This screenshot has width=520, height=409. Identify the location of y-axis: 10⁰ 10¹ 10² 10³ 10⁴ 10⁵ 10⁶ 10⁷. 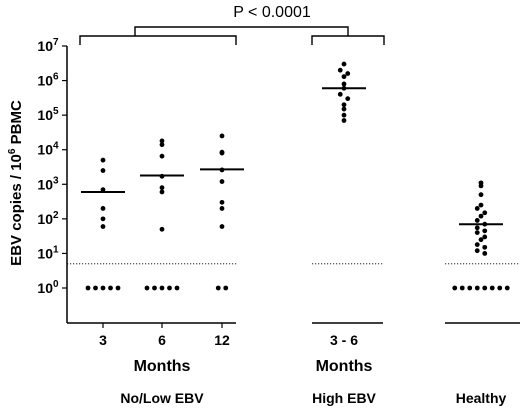
(52, 166).